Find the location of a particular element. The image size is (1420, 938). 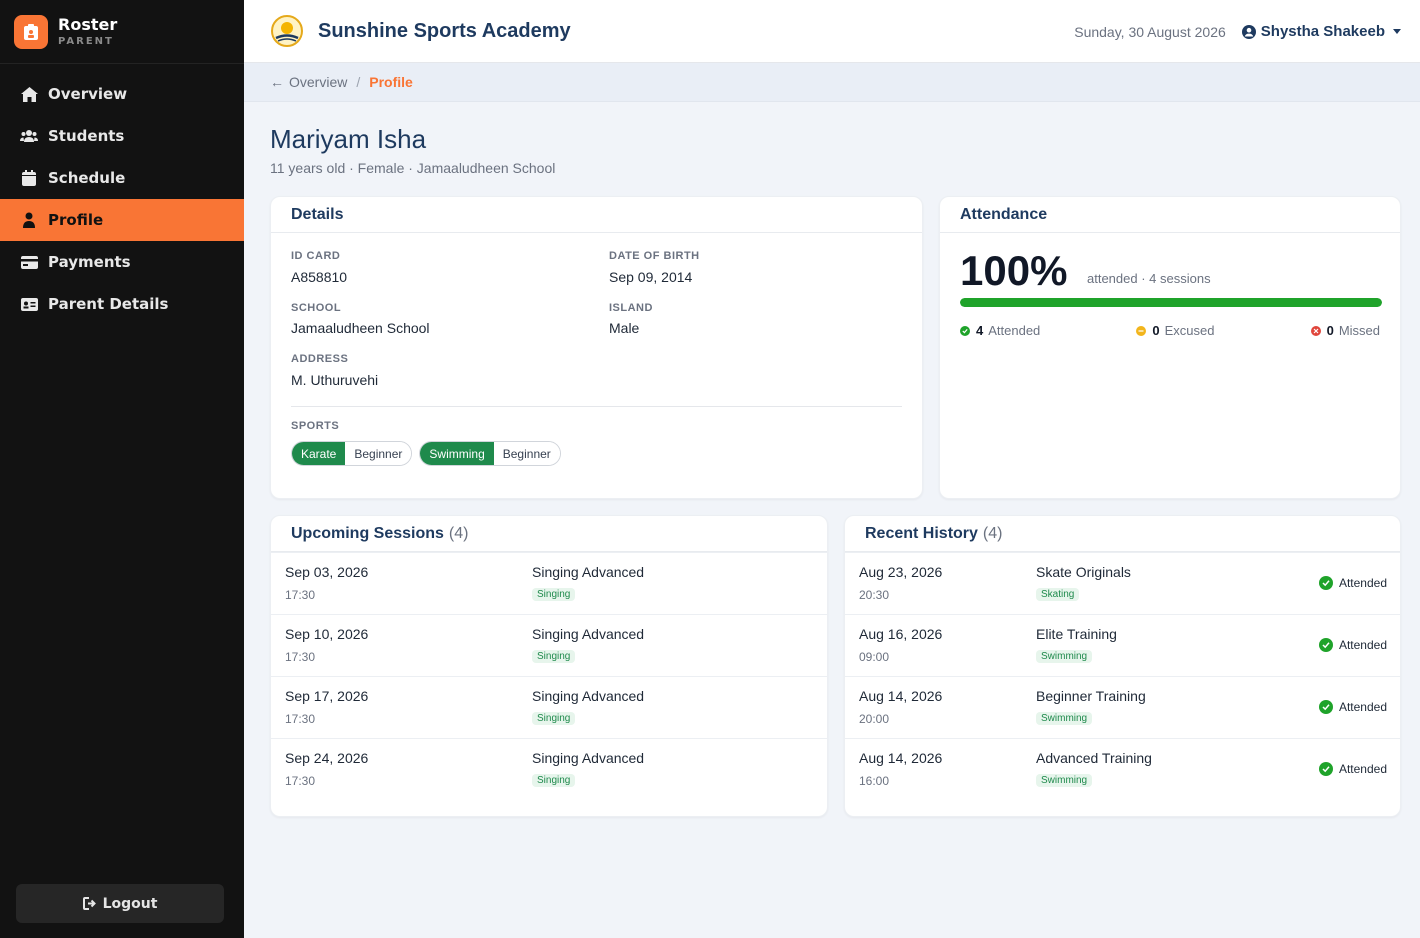

x-circle-icon is located at coordinates (1315, 330).